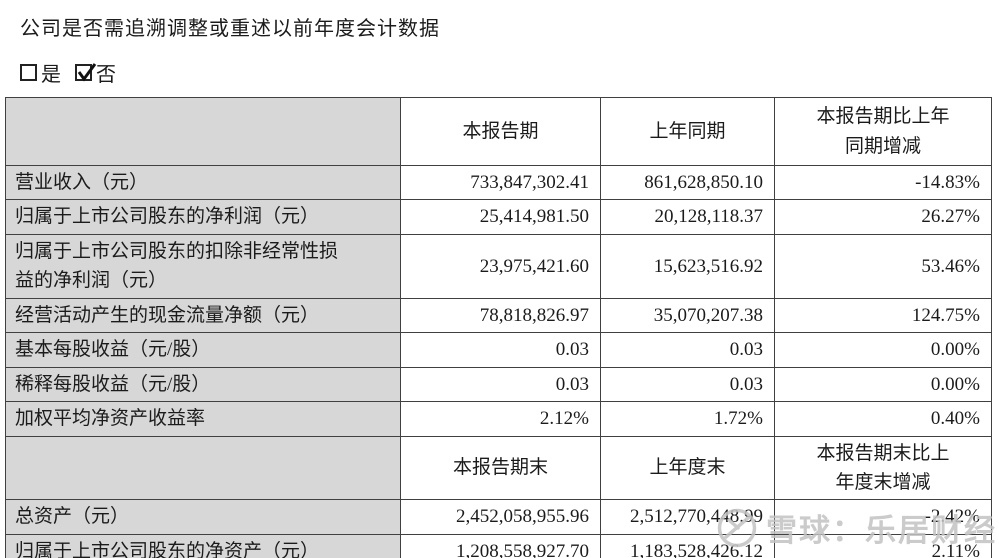 The height and width of the screenshot is (558, 999). I want to click on checkbox-yes-unchecked-icon, so click(28, 72).